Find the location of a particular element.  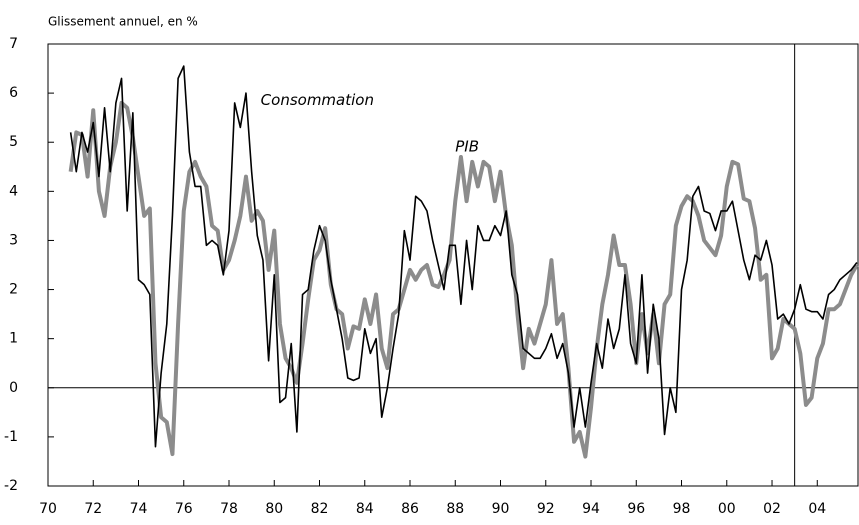

x-tick-label: 82 is located at coordinates (320, 509).